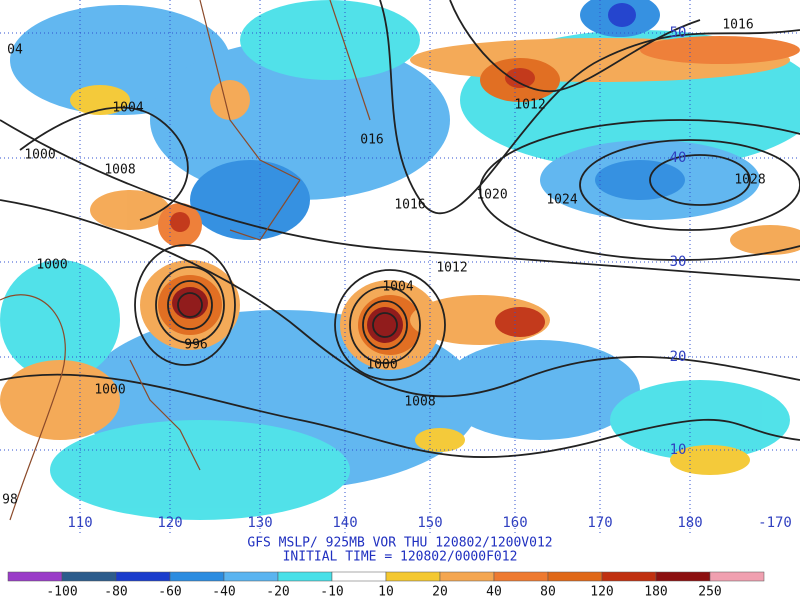  What do you see at coordinates (115, 592) in the screenshot?
I see `colorbar-label: -80` at bounding box center [115, 592].